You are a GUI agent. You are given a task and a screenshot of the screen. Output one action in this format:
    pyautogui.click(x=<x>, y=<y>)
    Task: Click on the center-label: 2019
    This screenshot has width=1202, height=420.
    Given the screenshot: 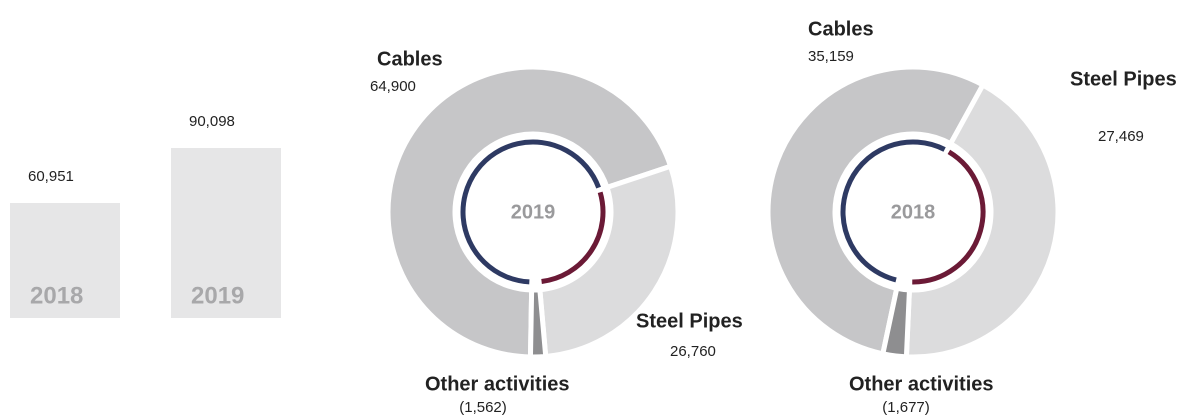 What is the action you would take?
    pyautogui.click(x=533, y=212)
    